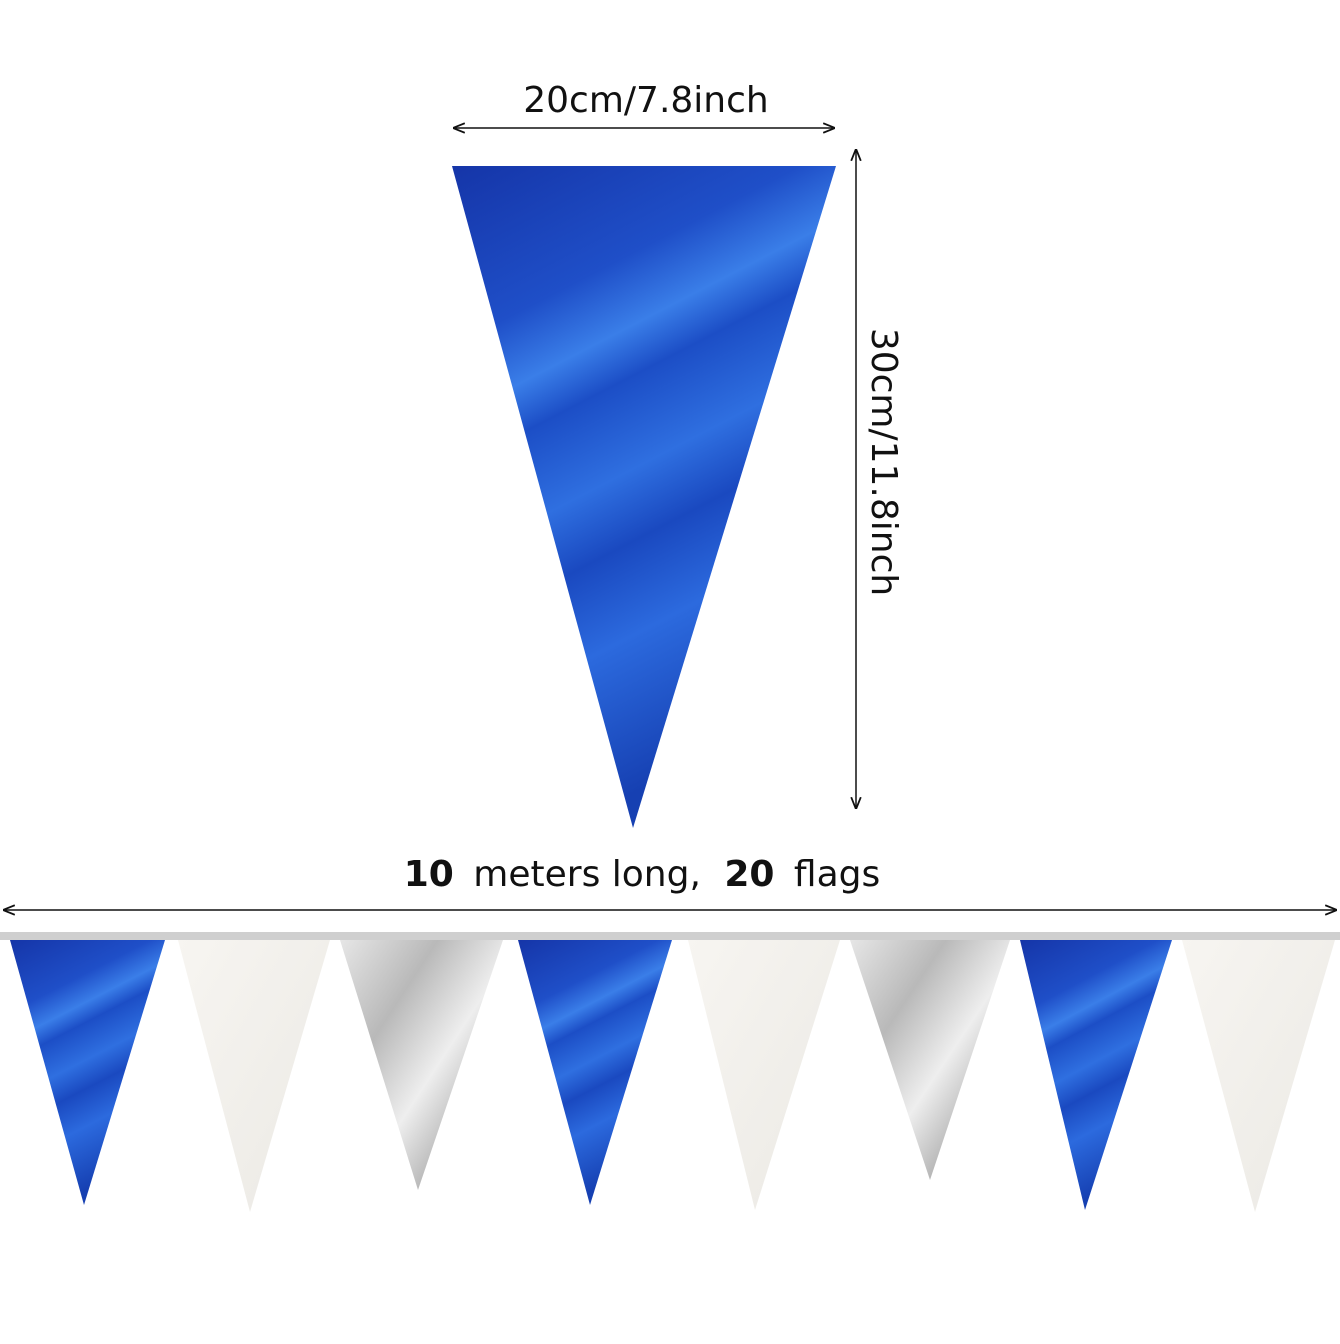  What do you see at coordinates (749, 874) in the screenshot?
I see `flags-number: 20` at bounding box center [749, 874].